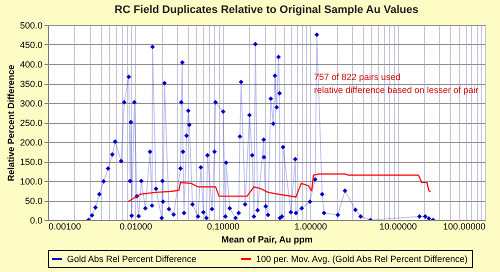 The image size is (500, 272). Describe the element at coordinates (136, 227) in the screenshot. I see `x-tick-label: 0.01000` at that location.